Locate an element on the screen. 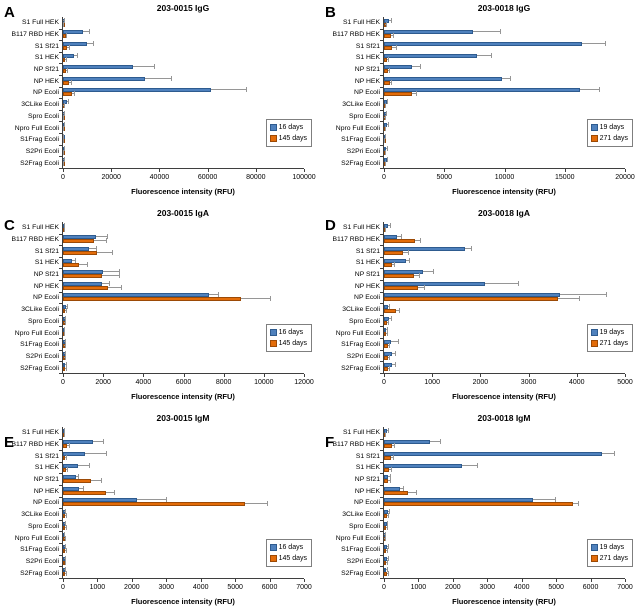 This screenshot has height=615, width=642. category-label: S1 Sf21 is located at coordinates (367, 46).